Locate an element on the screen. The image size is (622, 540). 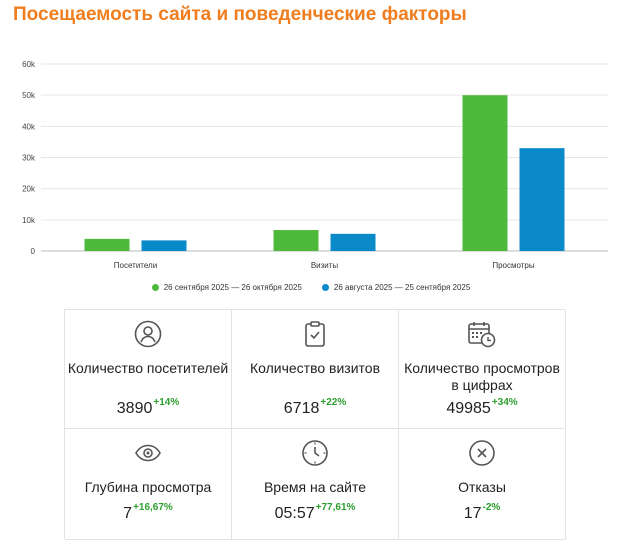
metric-label: Время на сайте is located at coordinates (315, 487).